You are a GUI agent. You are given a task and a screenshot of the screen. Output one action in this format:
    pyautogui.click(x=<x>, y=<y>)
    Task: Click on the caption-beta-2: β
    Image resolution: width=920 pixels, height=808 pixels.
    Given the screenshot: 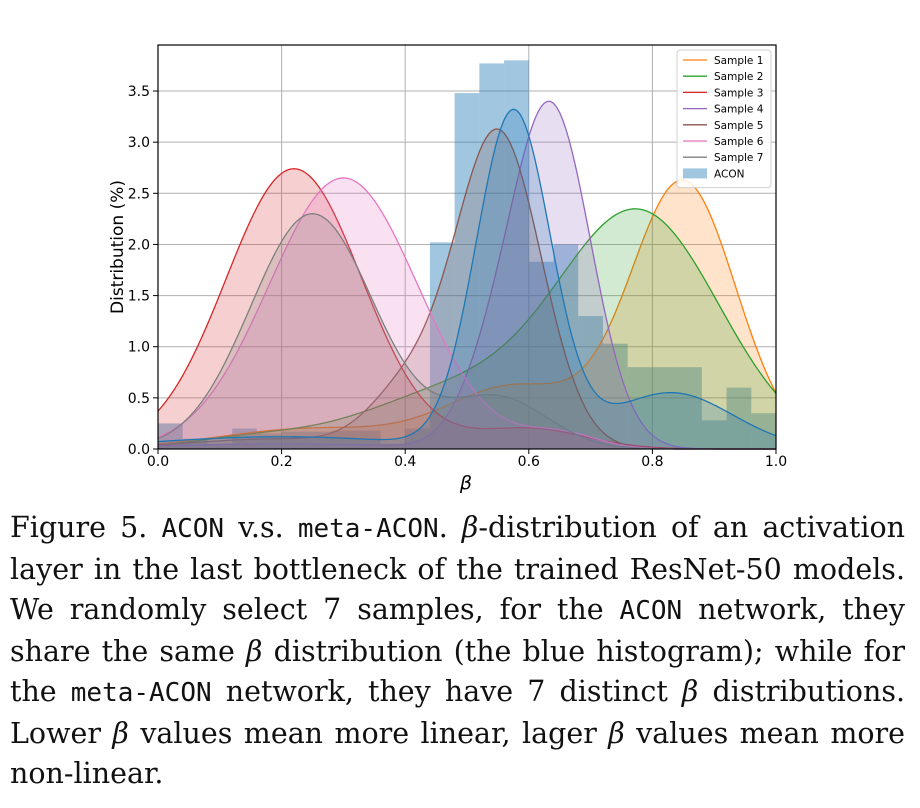 What is the action you would take?
    pyautogui.click(x=254, y=651)
    